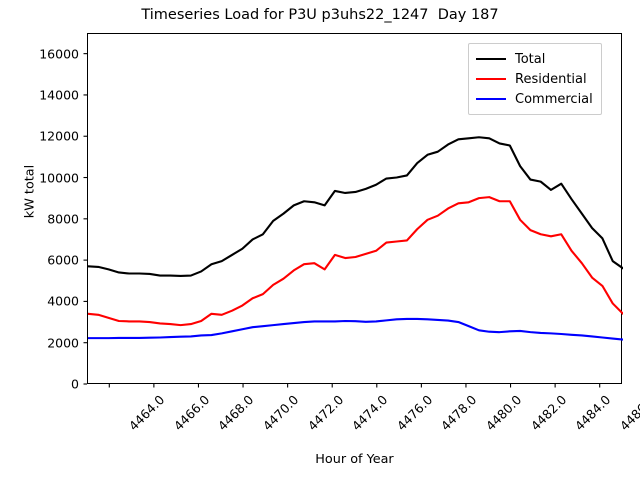  I want to click on y-tick-label: 4000, so click(63, 301).